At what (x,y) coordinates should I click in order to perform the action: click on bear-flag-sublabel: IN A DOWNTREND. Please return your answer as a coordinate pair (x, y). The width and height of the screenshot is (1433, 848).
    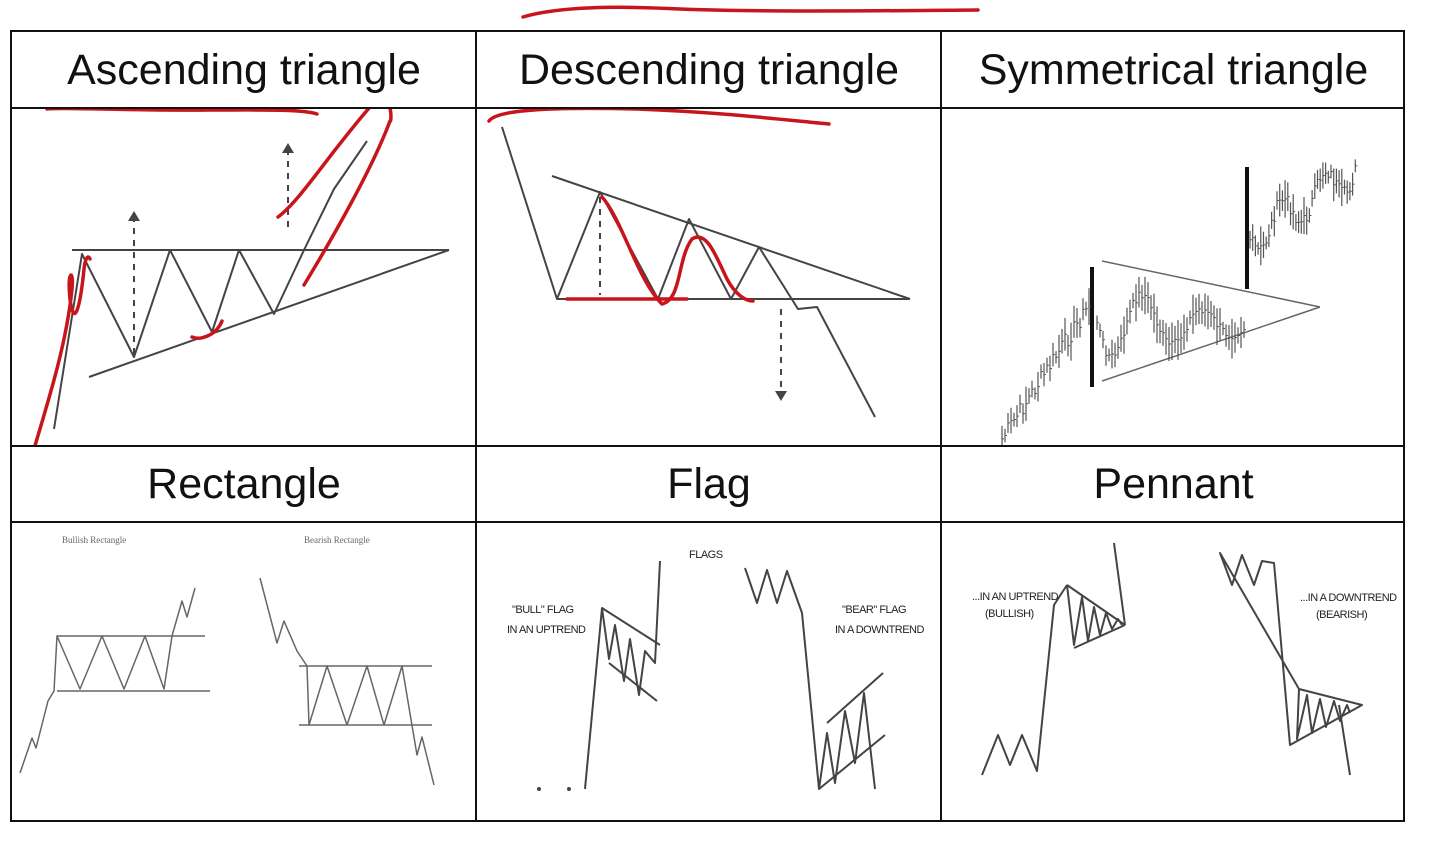
    Looking at the image, I should click on (880, 630).